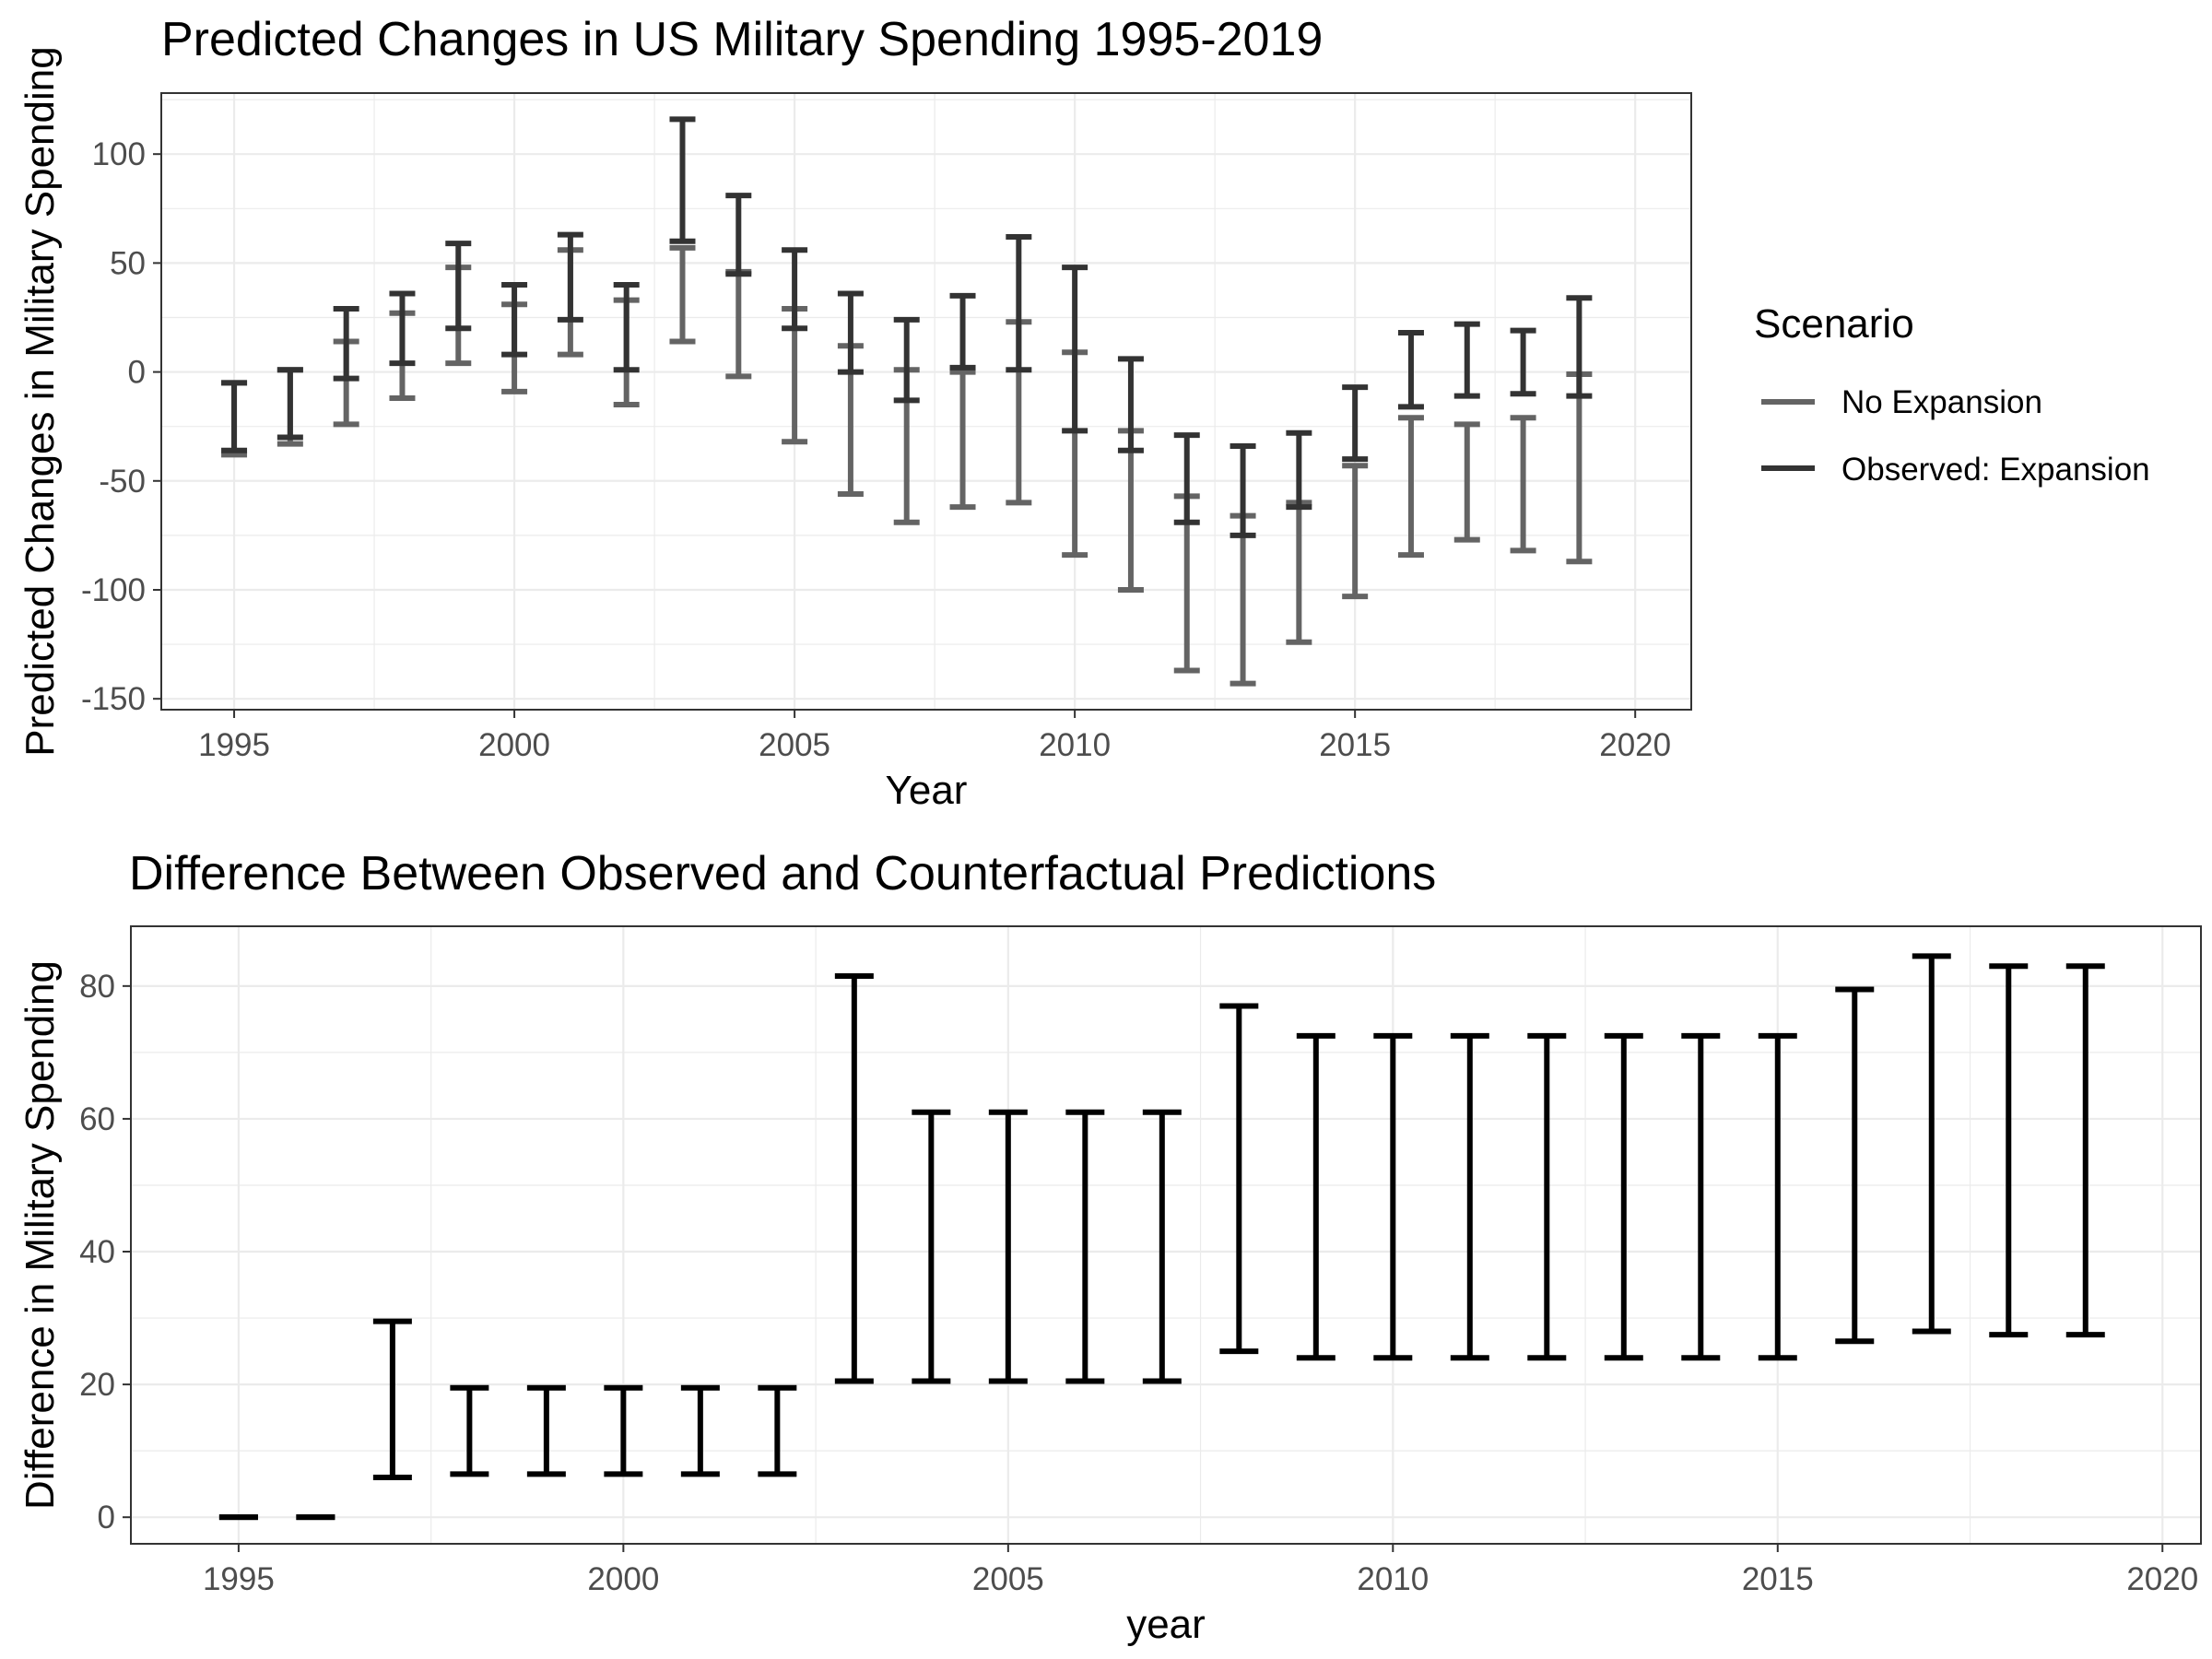  I want to click on legend-title: Scenario, so click(1834, 324).